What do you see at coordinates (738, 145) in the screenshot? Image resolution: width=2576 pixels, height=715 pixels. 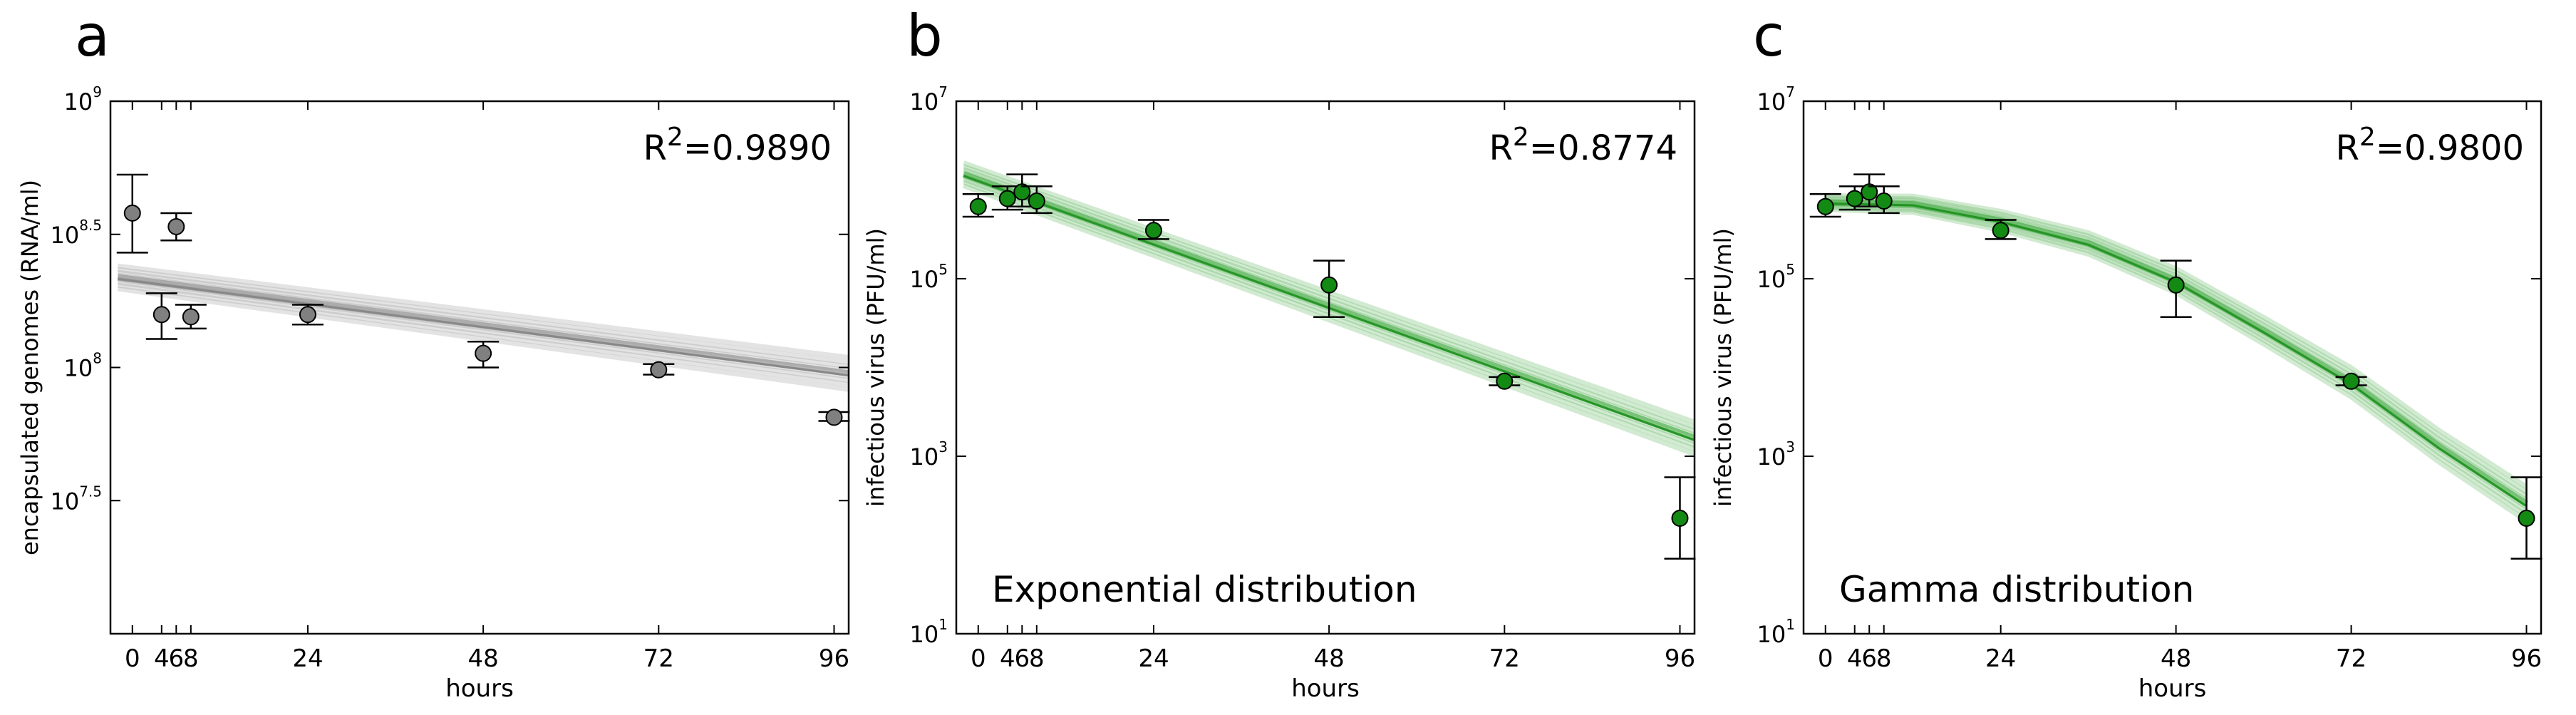 I see `r-squared-label: R2=0.9890` at bounding box center [738, 145].